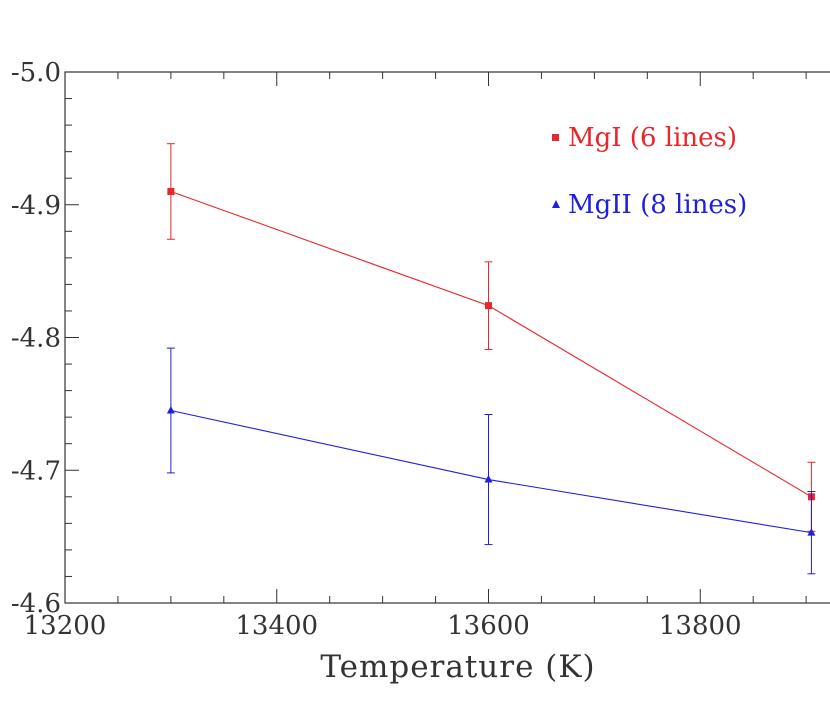 Image resolution: width=830 pixels, height=719 pixels. Describe the element at coordinates (36, 73) in the screenshot. I see `y-tick-label: -5.0` at that location.